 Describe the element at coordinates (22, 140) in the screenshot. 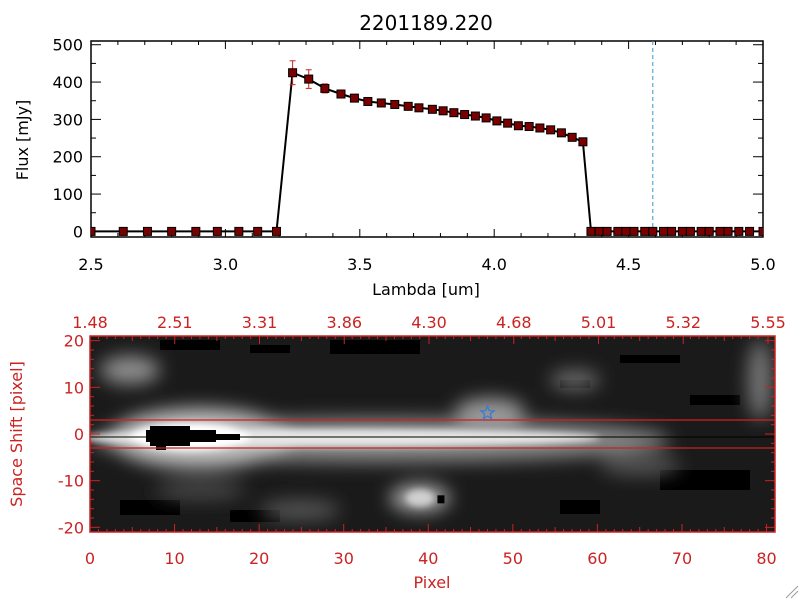

I see `top-y-axis-label: Flux [mJy]` at that location.